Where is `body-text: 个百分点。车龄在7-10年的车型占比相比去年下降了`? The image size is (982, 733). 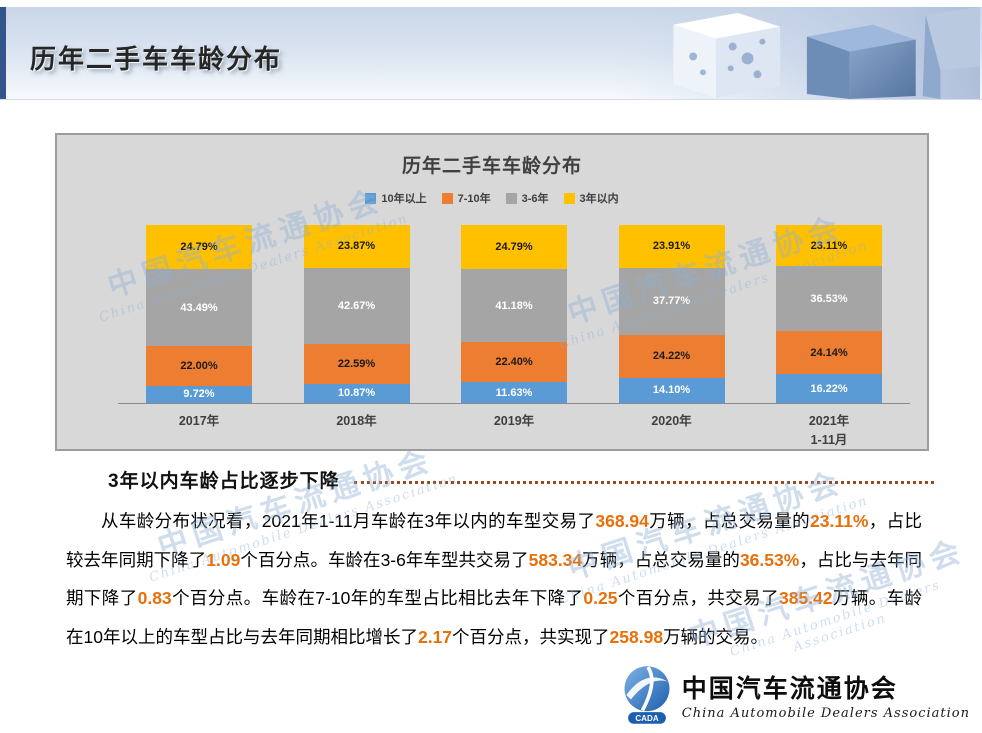 body-text: 个百分点。车龄在7-10年的车型占比相比去年下降了 is located at coordinates (377, 598).